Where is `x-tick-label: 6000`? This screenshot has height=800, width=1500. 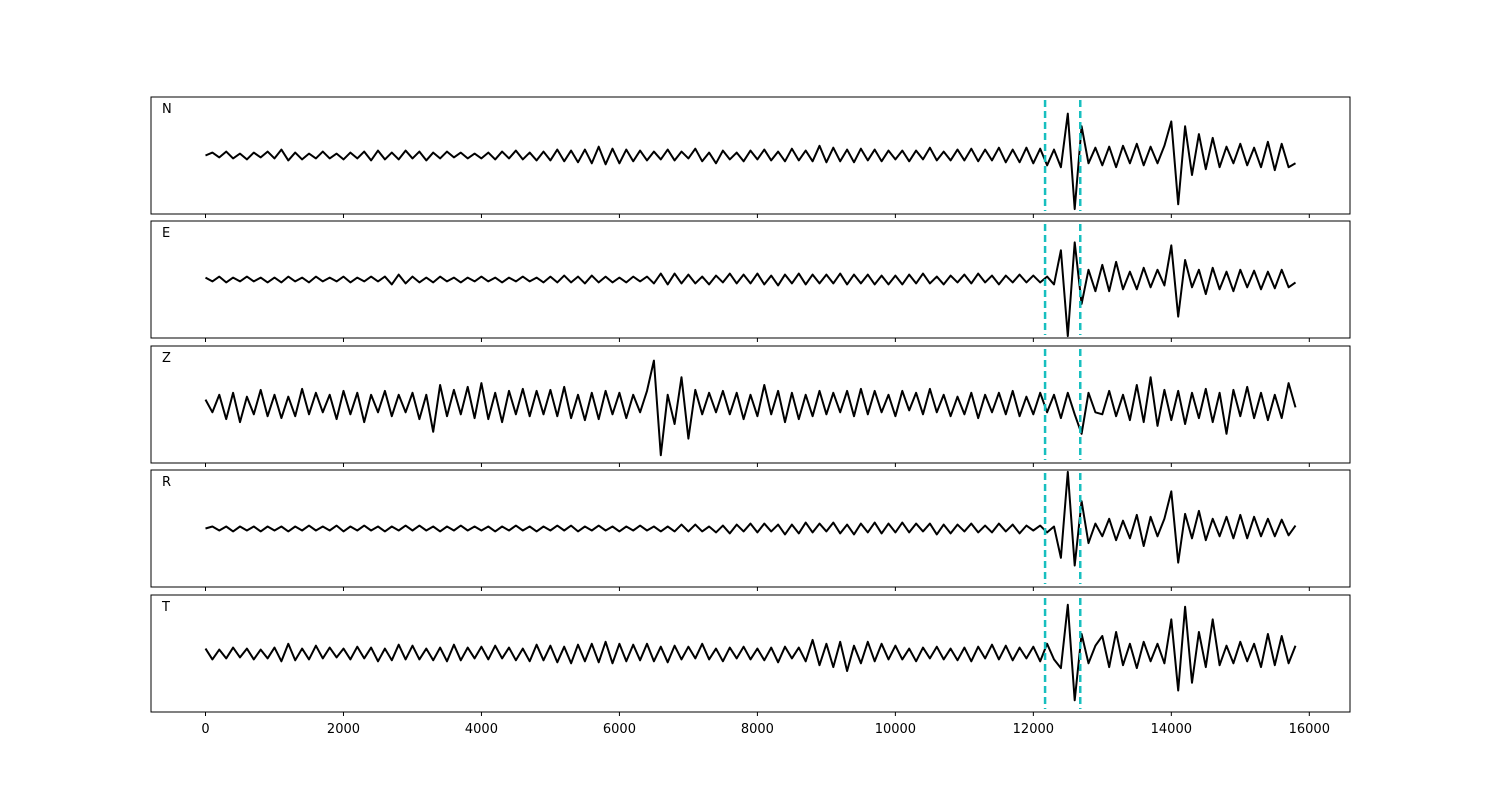 x-tick-label: 6000 is located at coordinates (619, 729).